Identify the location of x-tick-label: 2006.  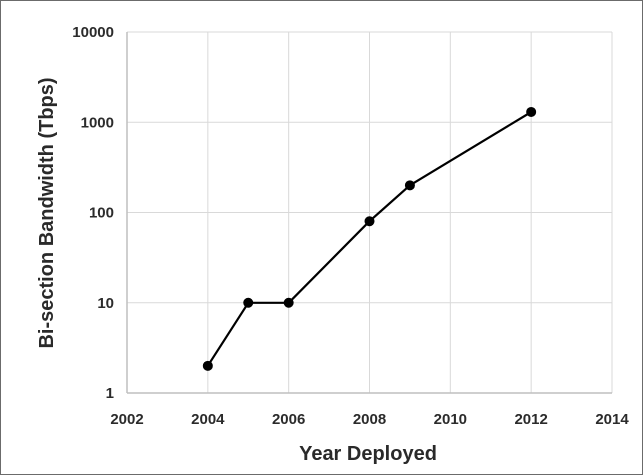
(288, 419).